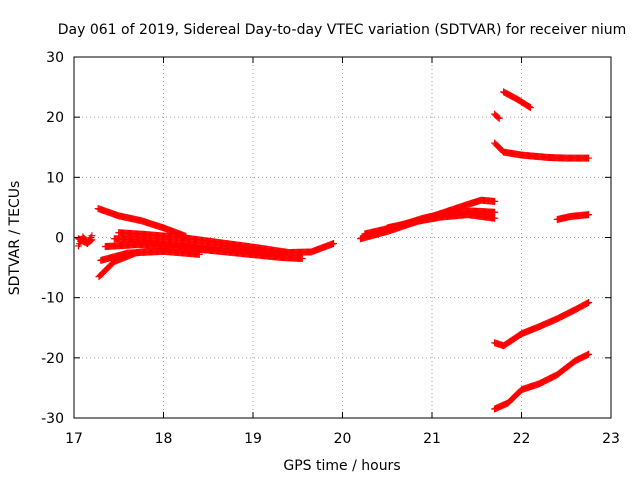 Image resolution: width=640 pixels, height=480 pixels. What do you see at coordinates (341, 466) in the screenshot?
I see `x-axis-label: GPS time / hours` at bounding box center [341, 466].